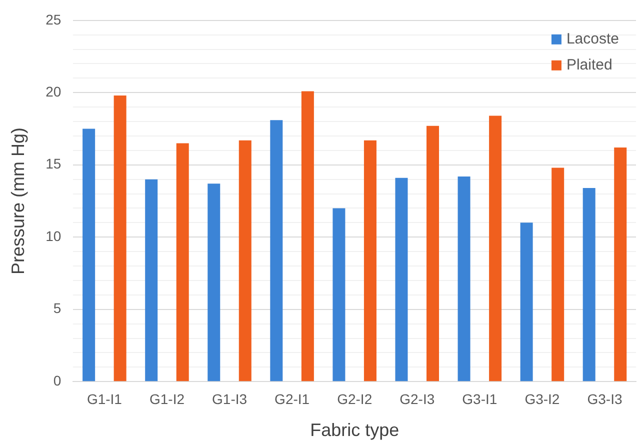 The height and width of the screenshot is (448, 638). What do you see at coordinates (230, 398) in the screenshot?
I see `x-tick-label: G1-I3` at bounding box center [230, 398].